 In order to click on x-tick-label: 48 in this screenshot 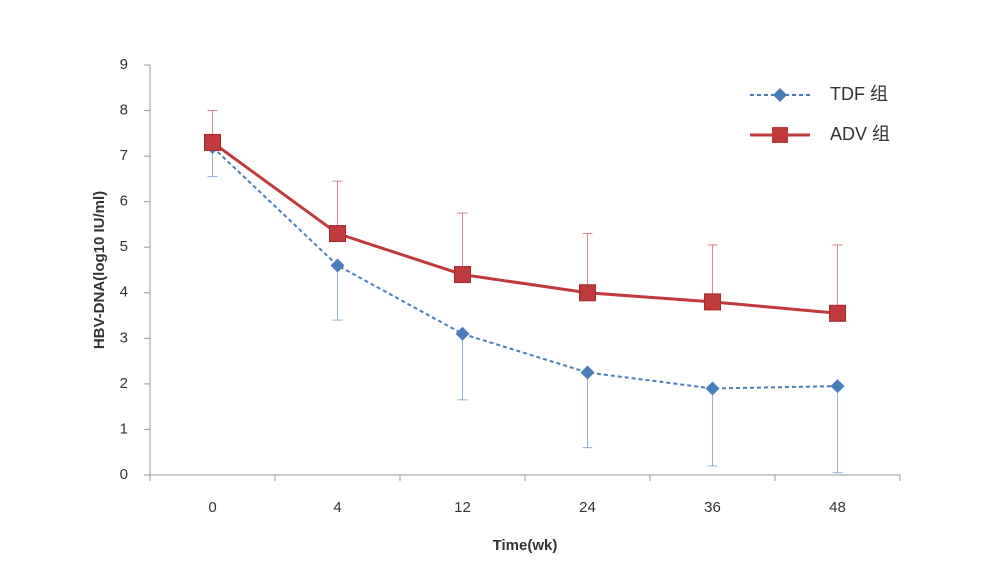, I will do `click(837, 507)`.